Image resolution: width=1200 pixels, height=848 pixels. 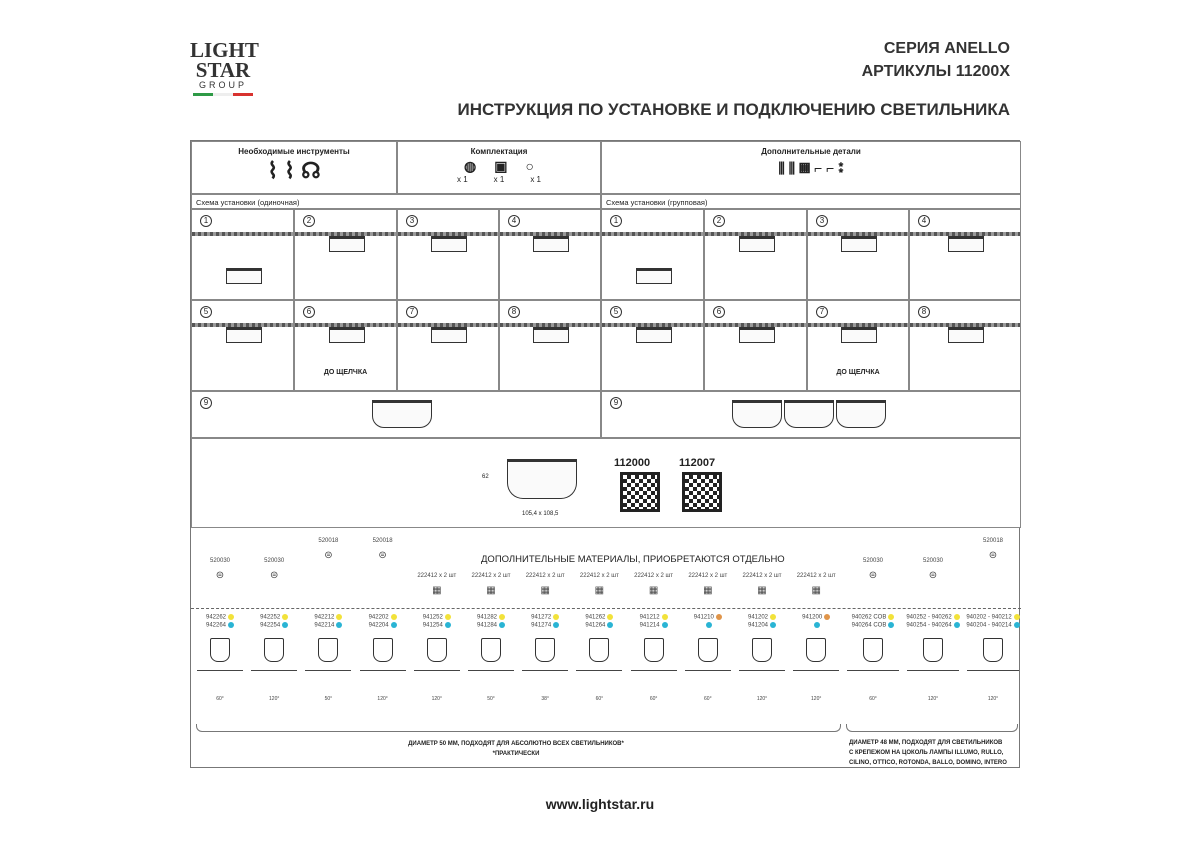 I want to click on kit-section: Комплектация ◍ ▣ ○ x 1 x 1 x 1, so click(x=499, y=167).